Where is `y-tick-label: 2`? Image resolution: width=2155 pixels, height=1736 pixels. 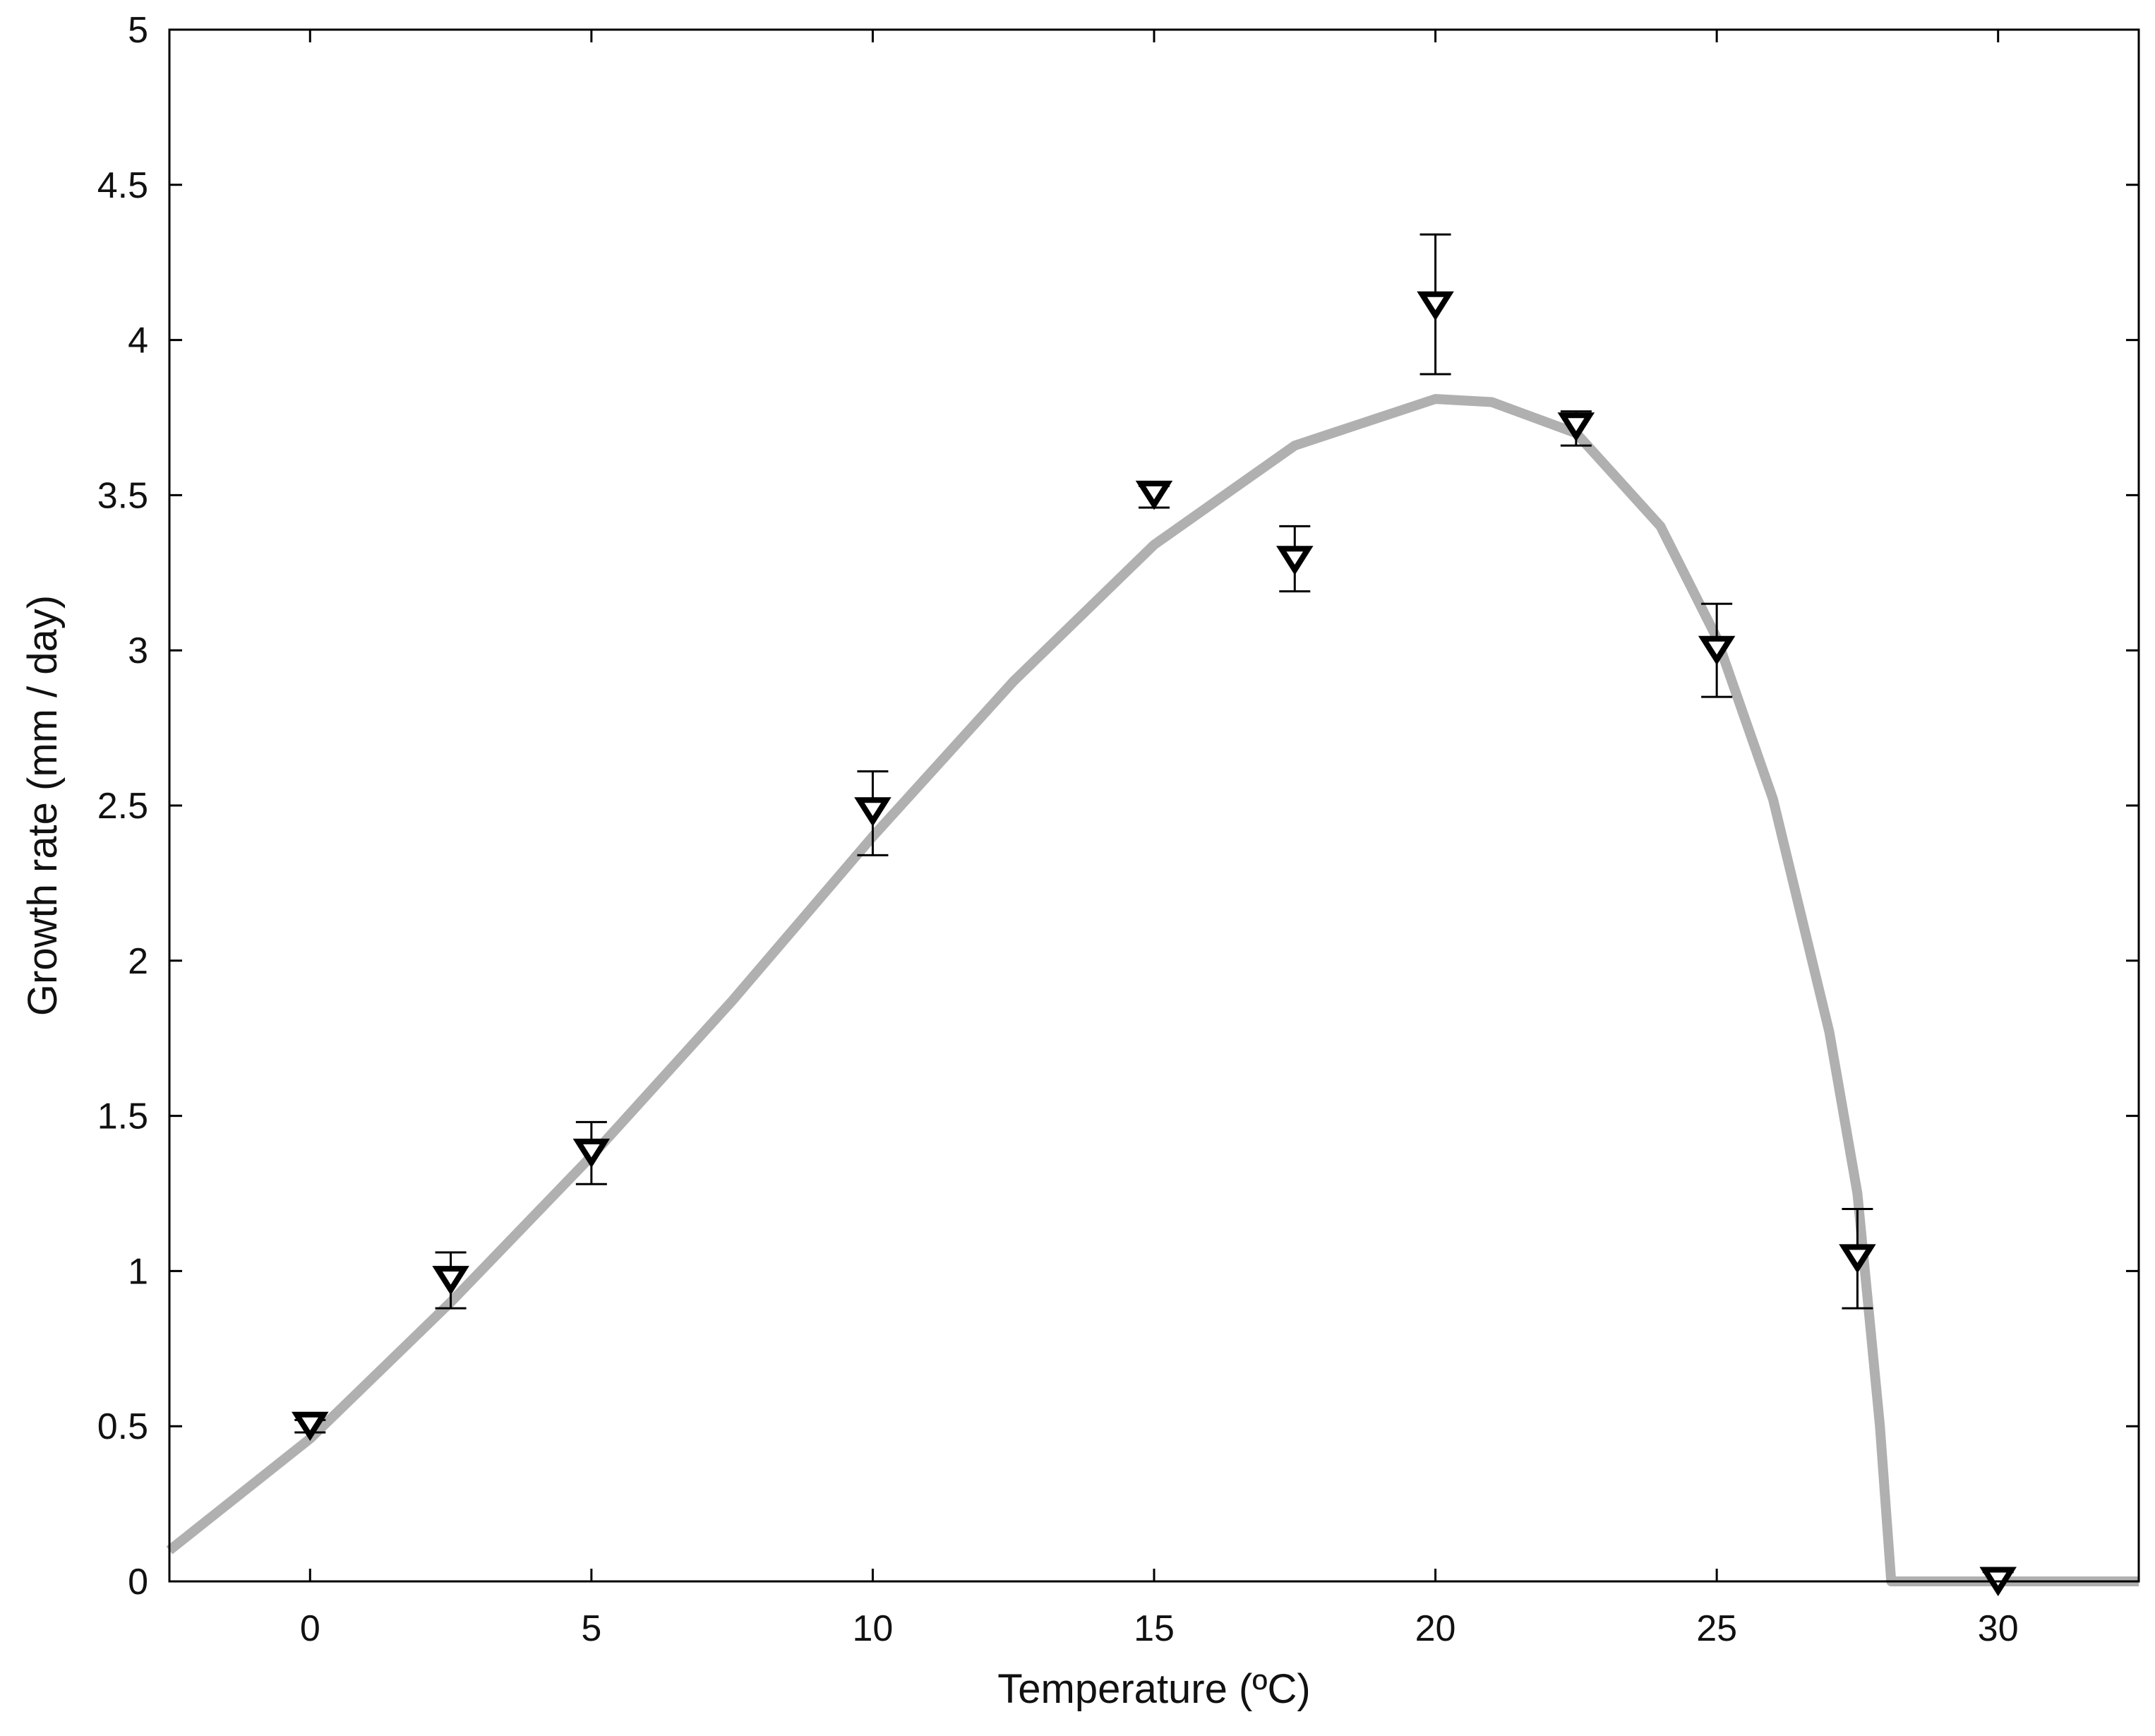 y-tick-label: 2 is located at coordinates (138, 961).